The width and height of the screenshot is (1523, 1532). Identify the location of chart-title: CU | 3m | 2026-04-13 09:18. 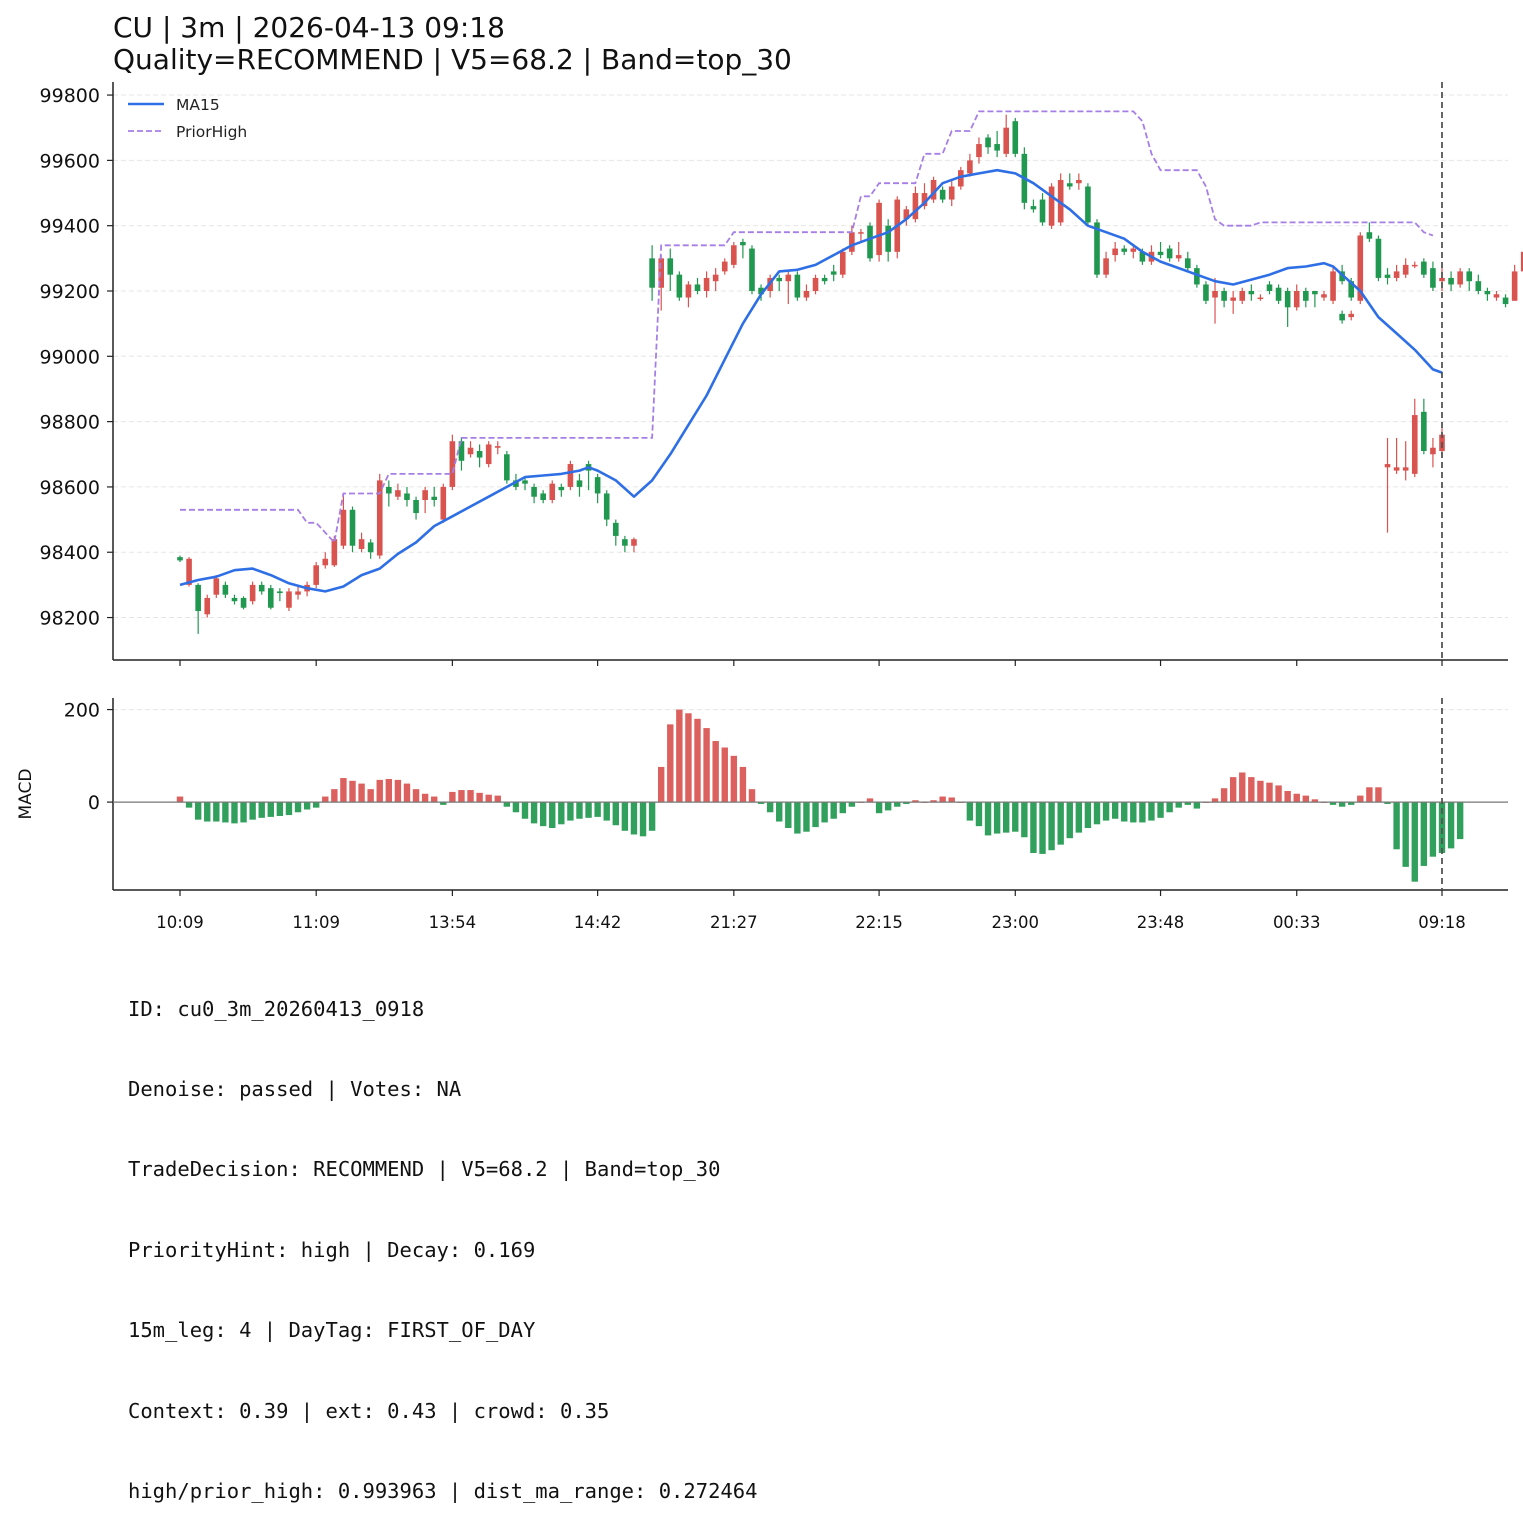
(309, 27).